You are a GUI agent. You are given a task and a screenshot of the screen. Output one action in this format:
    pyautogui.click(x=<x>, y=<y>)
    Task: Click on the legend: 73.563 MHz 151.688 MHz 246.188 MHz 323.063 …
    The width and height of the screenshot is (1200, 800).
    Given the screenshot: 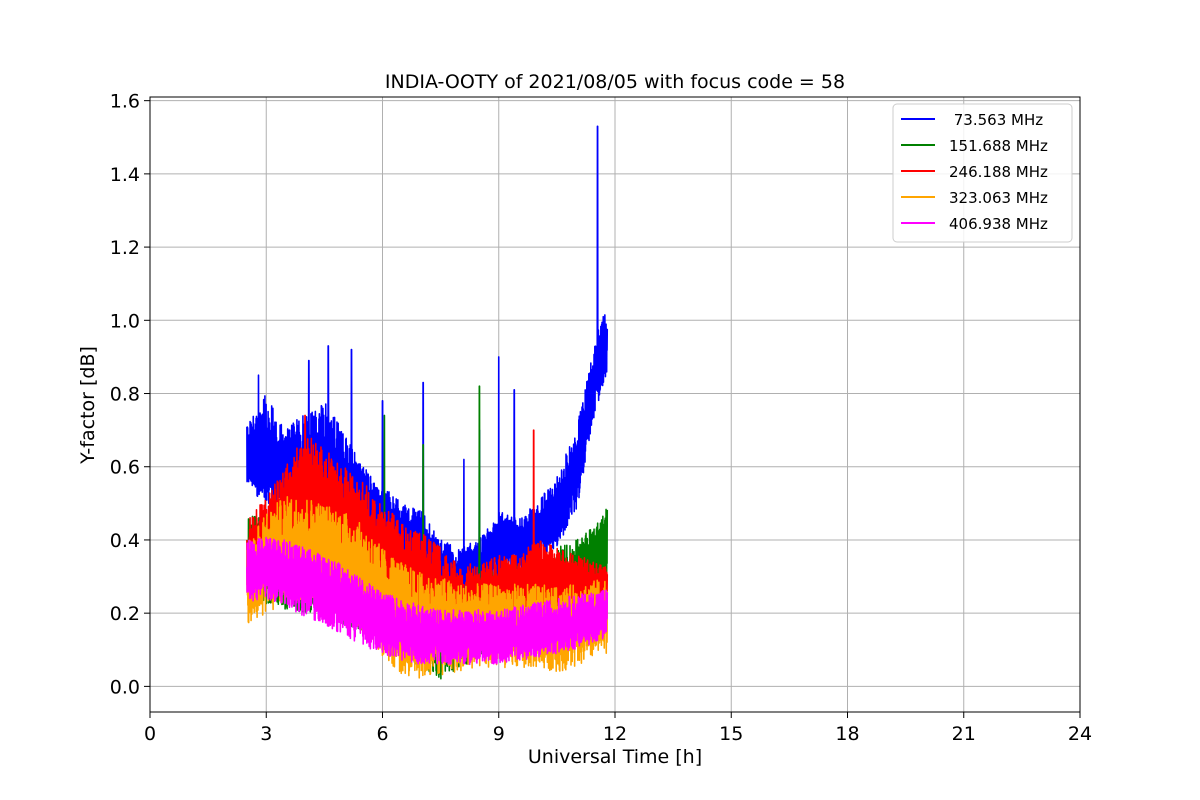 What is the action you would take?
    pyautogui.click(x=982, y=173)
    